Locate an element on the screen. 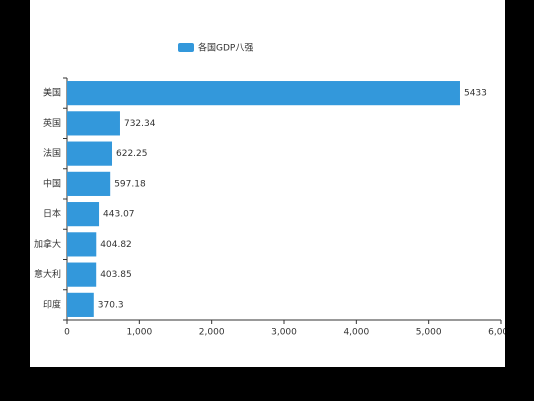 The width and height of the screenshot is (534, 401). value-label: 622.25 is located at coordinates (132, 154).